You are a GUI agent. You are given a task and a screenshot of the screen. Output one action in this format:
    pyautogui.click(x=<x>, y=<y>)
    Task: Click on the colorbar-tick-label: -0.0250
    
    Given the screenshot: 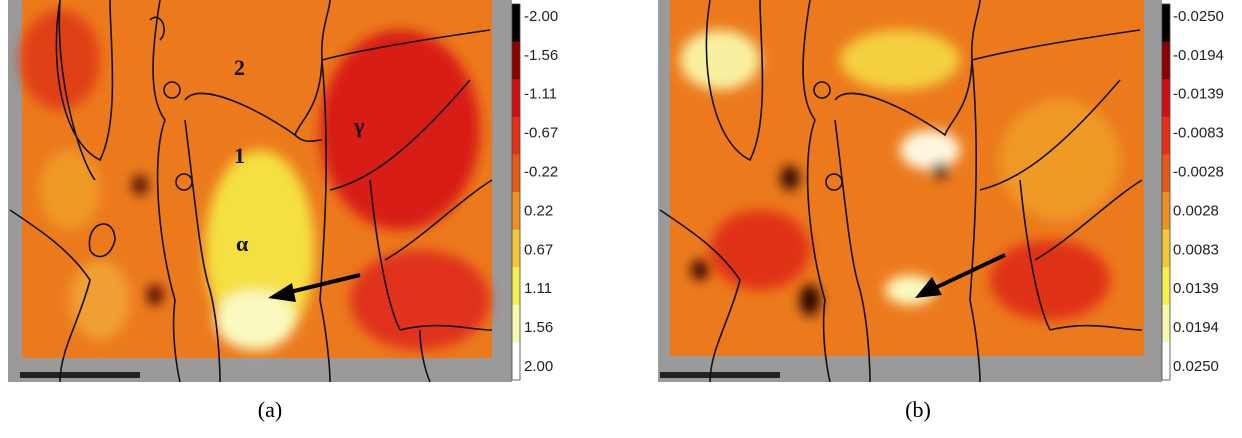 What is the action you would take?
    pyautogui.click(x=1198, y=16)
    